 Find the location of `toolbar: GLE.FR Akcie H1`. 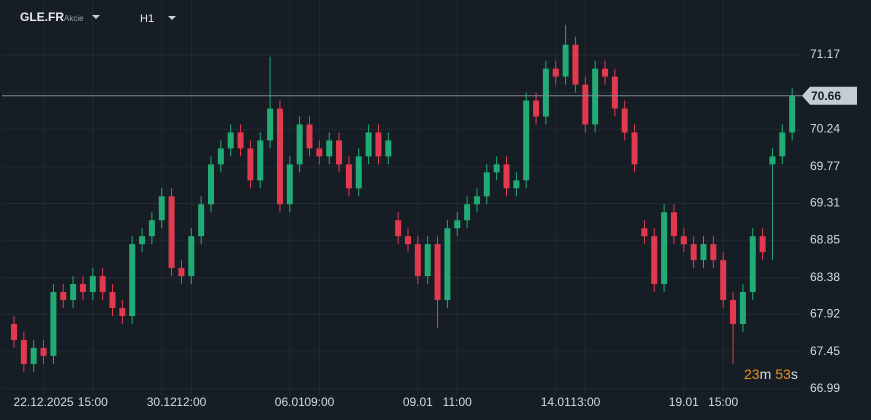

toolbar: GLE.FR Akcie H1 is located at coordinates (98, 17).